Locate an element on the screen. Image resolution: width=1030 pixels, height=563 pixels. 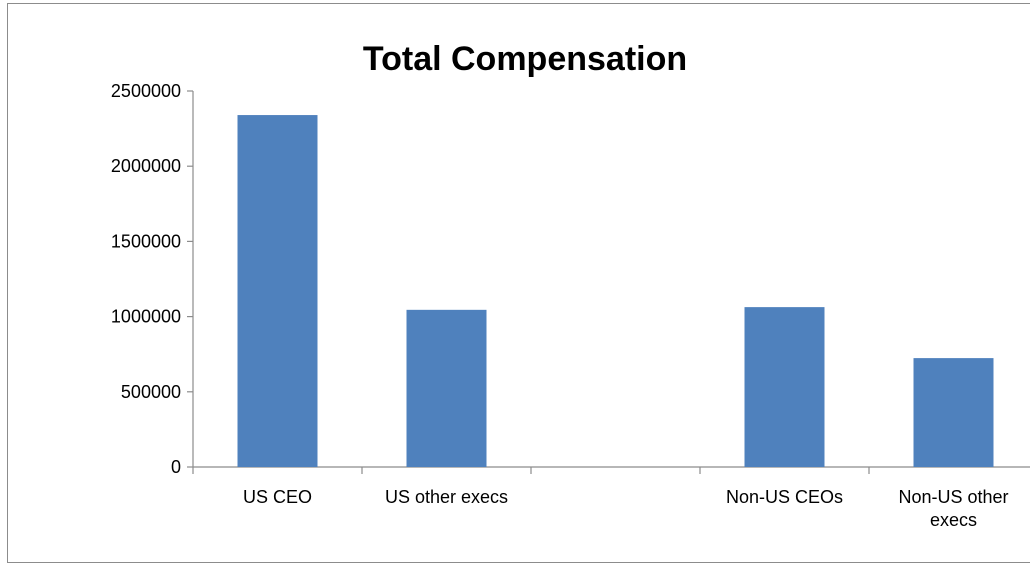
x-category-label: execs is located at coordinates (953, 520).